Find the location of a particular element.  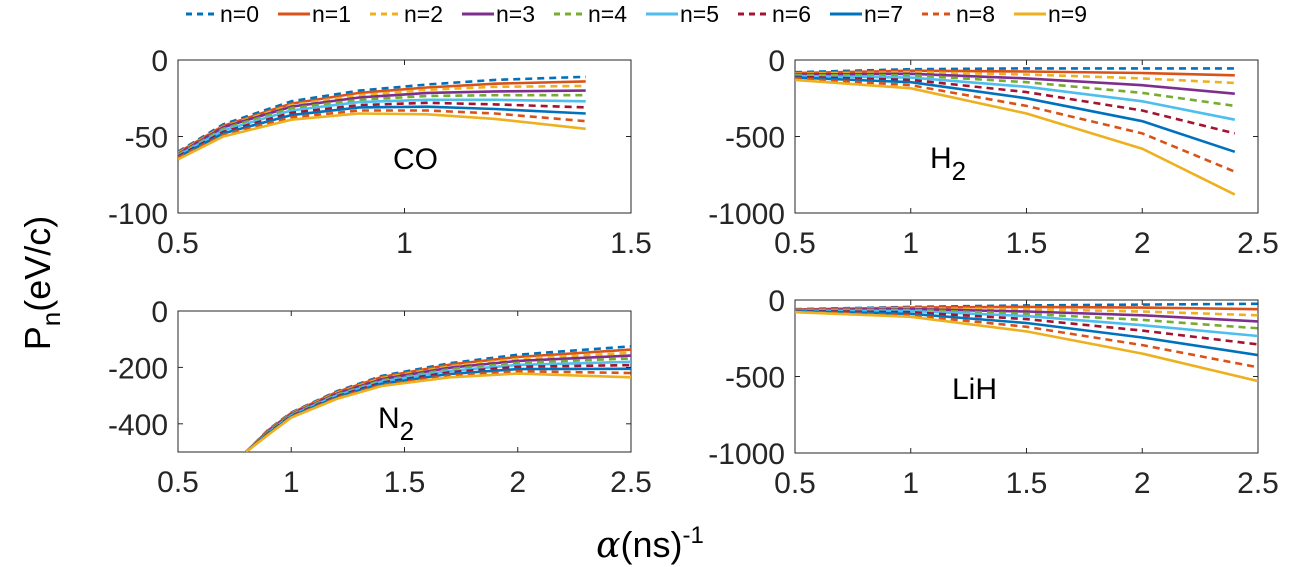

y-axis-label-main: P is located at coordinates (37, 338).